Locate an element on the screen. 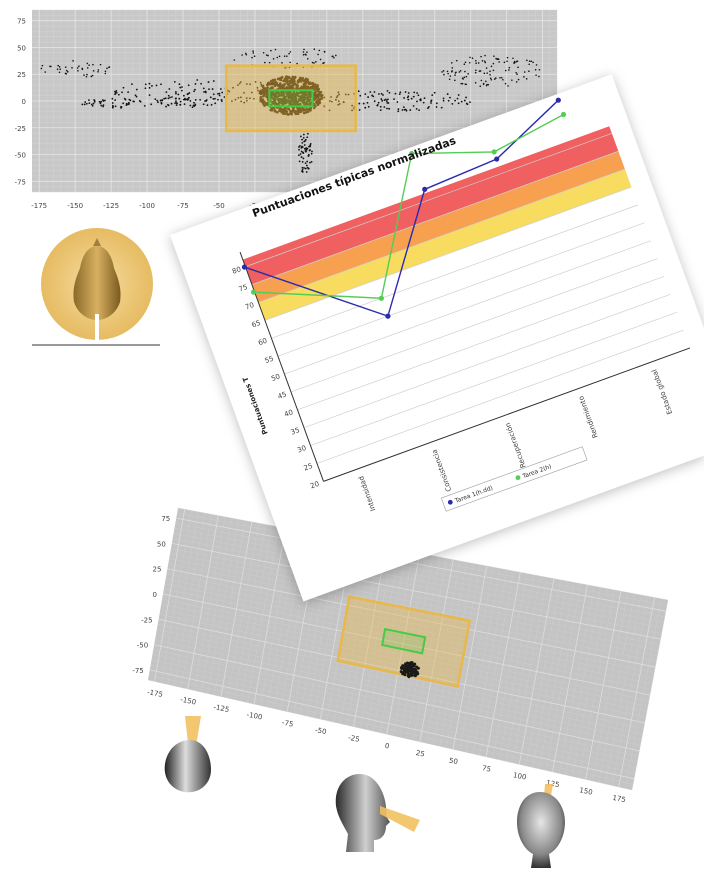 The height and width of the screenshot is (884, 704). x-tick-label: 175 is located at coordinates (619, 799).